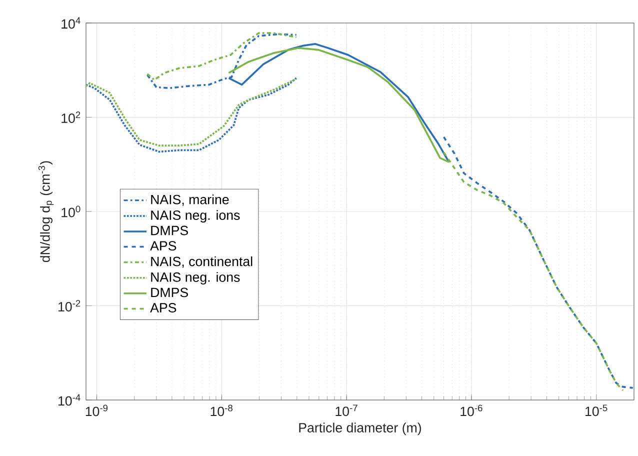 The height and width of the screenshot is (456, 638). Describe the element at coordinates (71, 117) in the screenshot. I see `y-tick-label: 10$^{2}$` at that location.